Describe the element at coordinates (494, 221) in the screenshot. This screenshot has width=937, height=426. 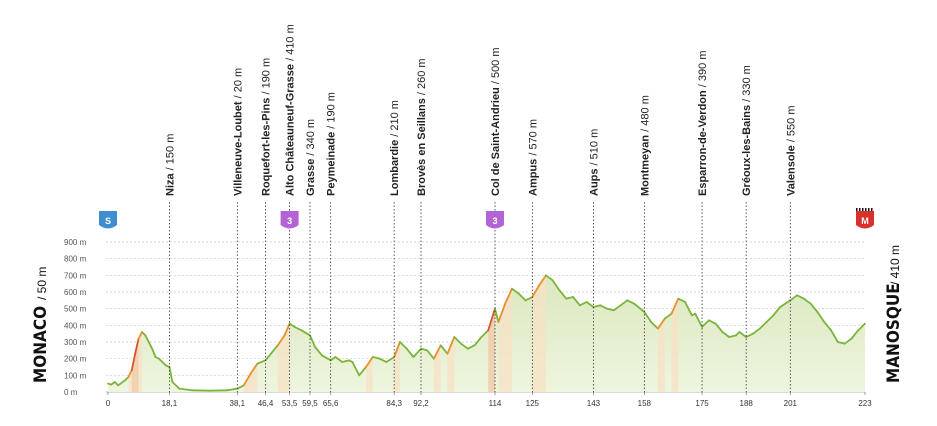
I see `climb-category-badge-text: 3` at that location.